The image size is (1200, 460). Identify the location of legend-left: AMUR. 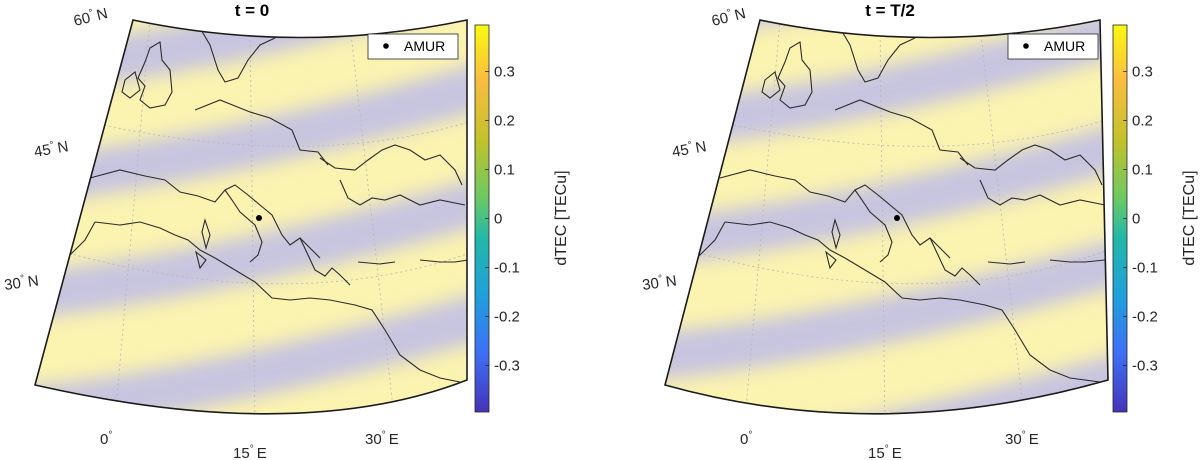
(413, 46).